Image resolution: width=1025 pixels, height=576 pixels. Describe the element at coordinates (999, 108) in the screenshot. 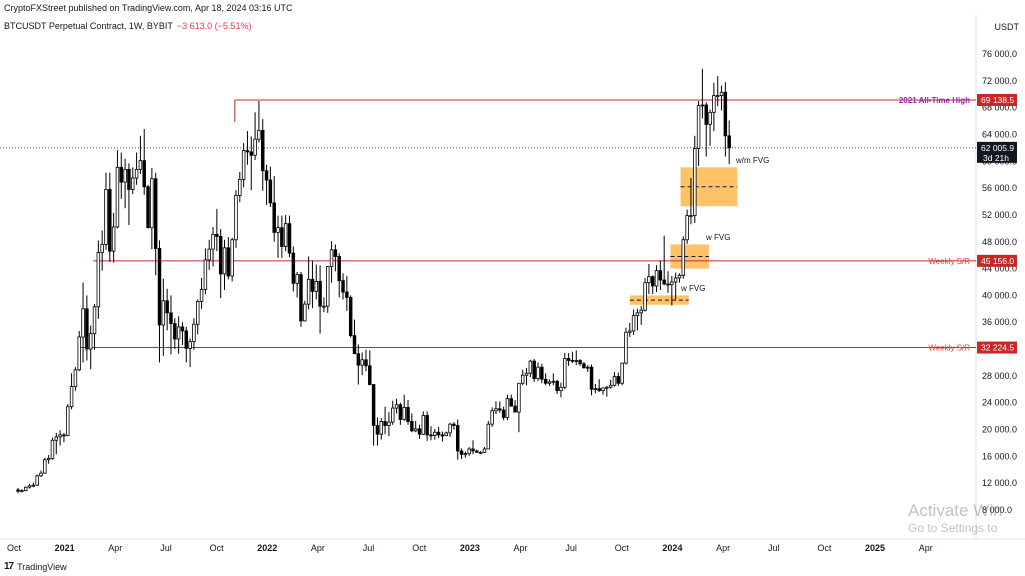

I see `y-tick-label: 68 000.0` at that location.